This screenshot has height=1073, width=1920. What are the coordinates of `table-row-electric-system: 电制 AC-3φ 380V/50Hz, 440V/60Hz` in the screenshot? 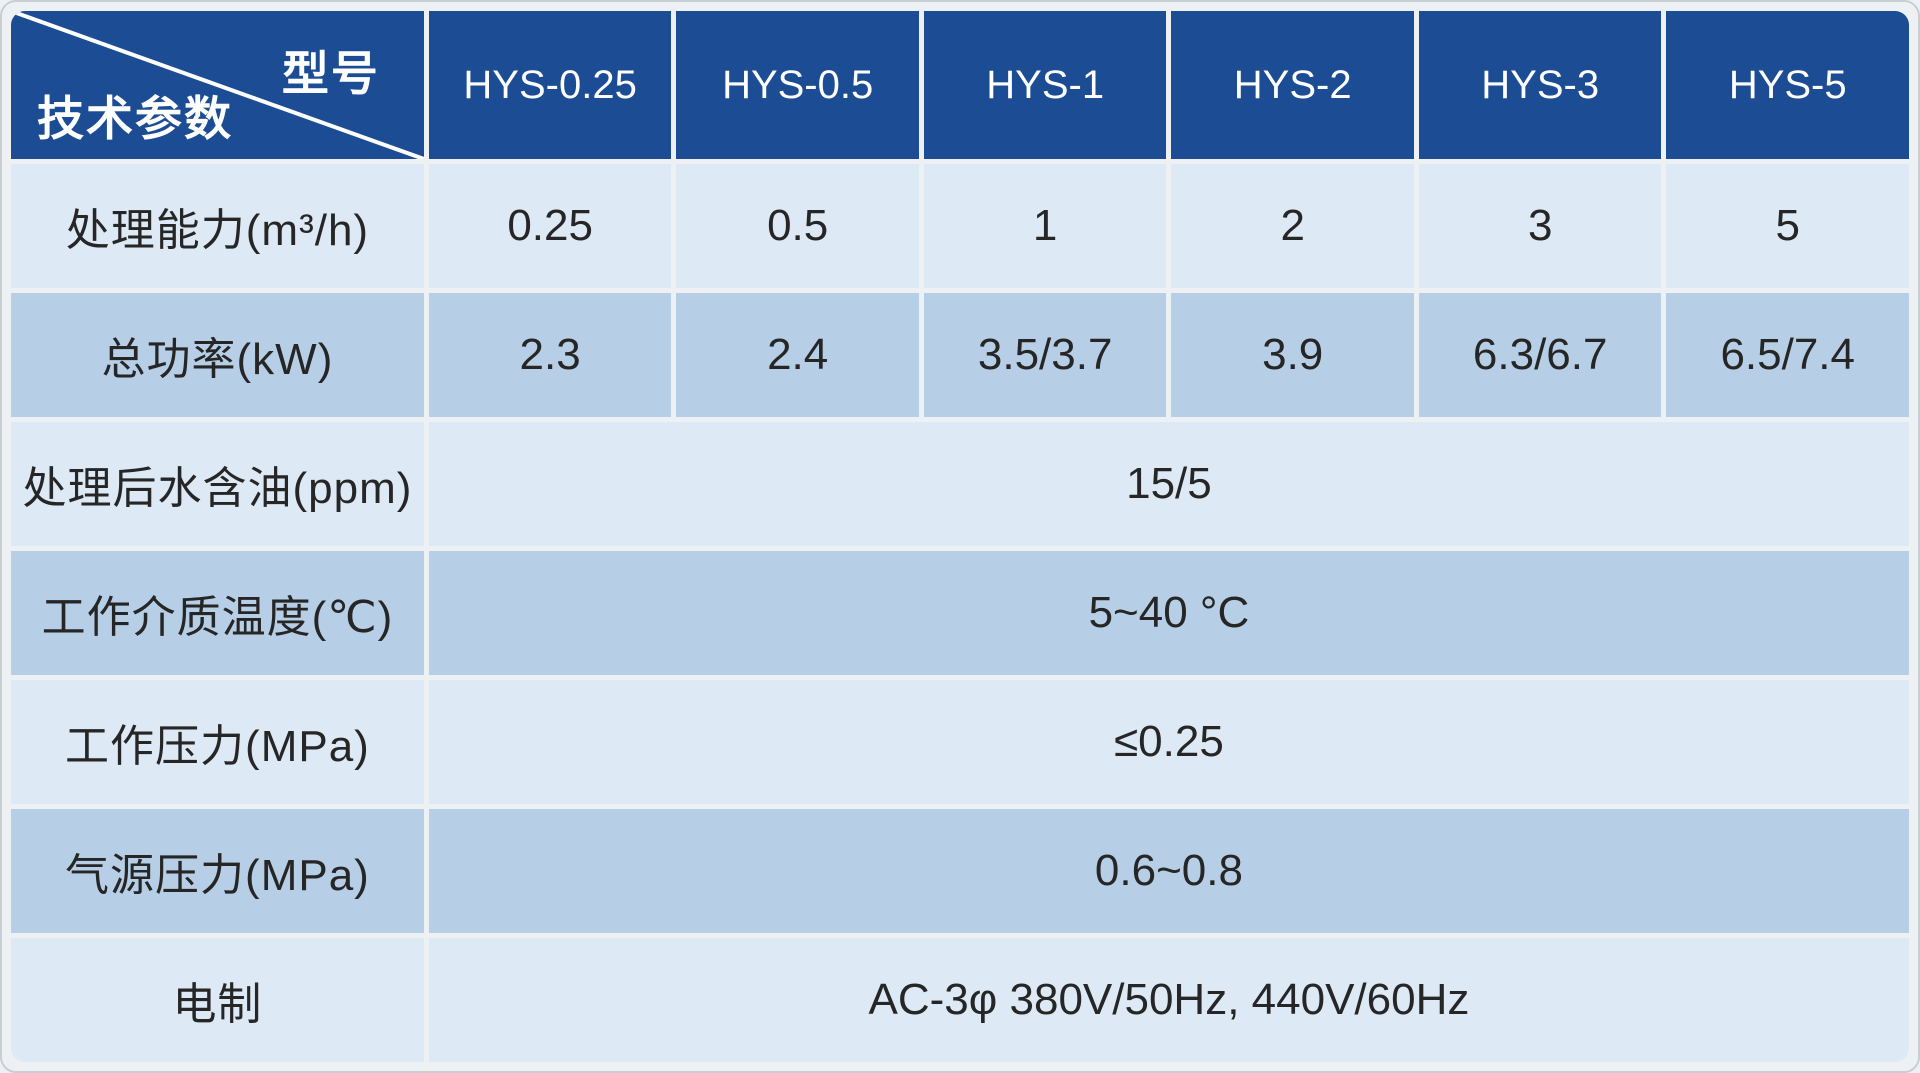 It's located at (960, 1000).